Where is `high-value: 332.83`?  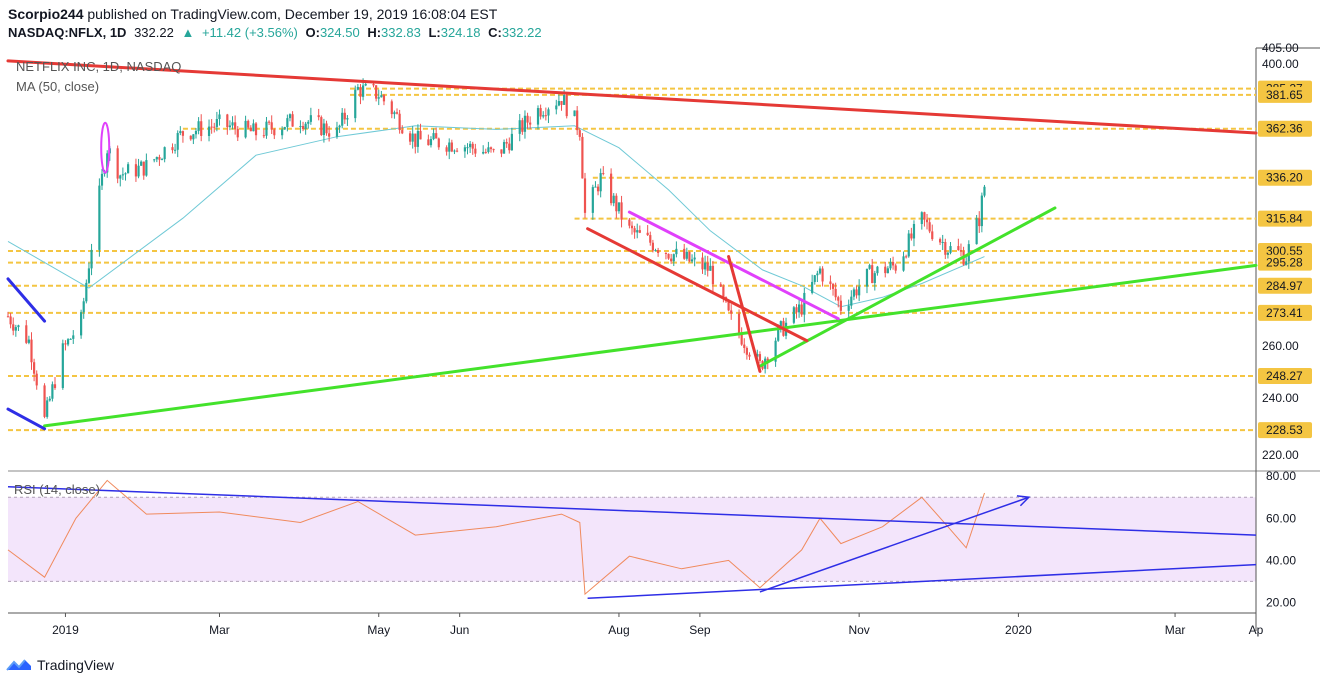
high-value: 332.83 is located at coordinates (401, 32).